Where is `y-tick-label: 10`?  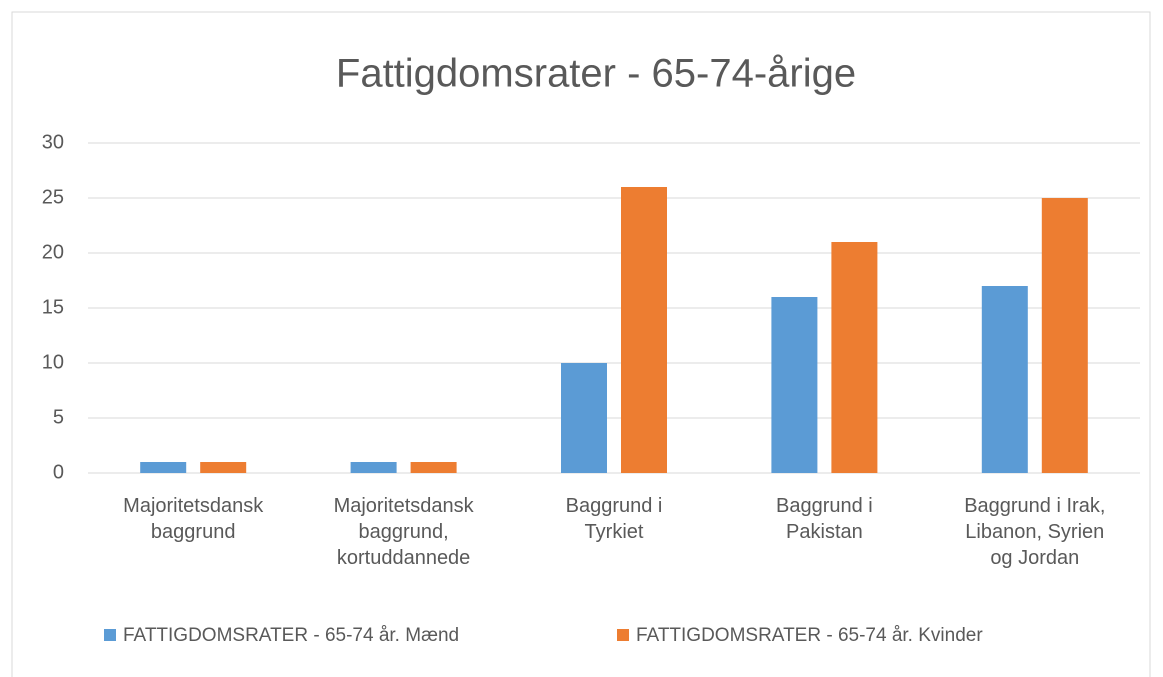 y-tick-label: 10 is located at coordinates (53, 362).